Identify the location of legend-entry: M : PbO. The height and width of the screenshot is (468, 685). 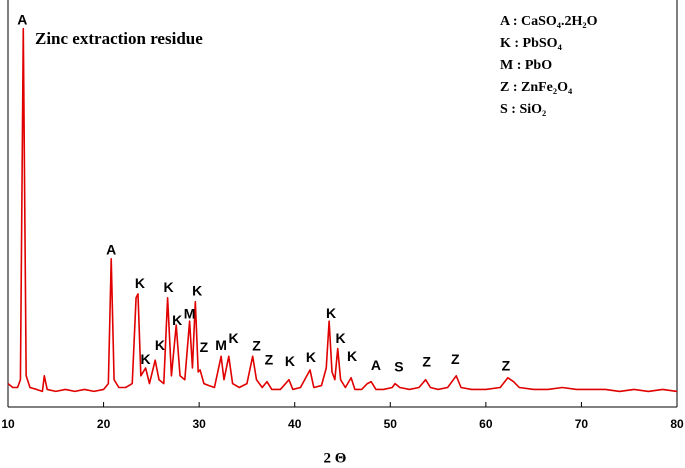
(526, 65).